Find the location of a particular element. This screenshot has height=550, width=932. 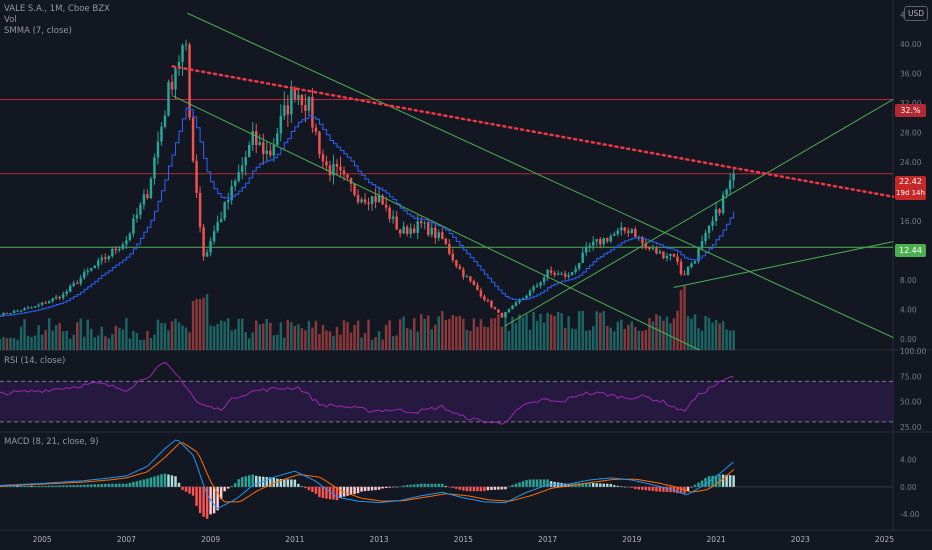

rsi-axis-tick: 100.00 is located at coordinates (913, 351).